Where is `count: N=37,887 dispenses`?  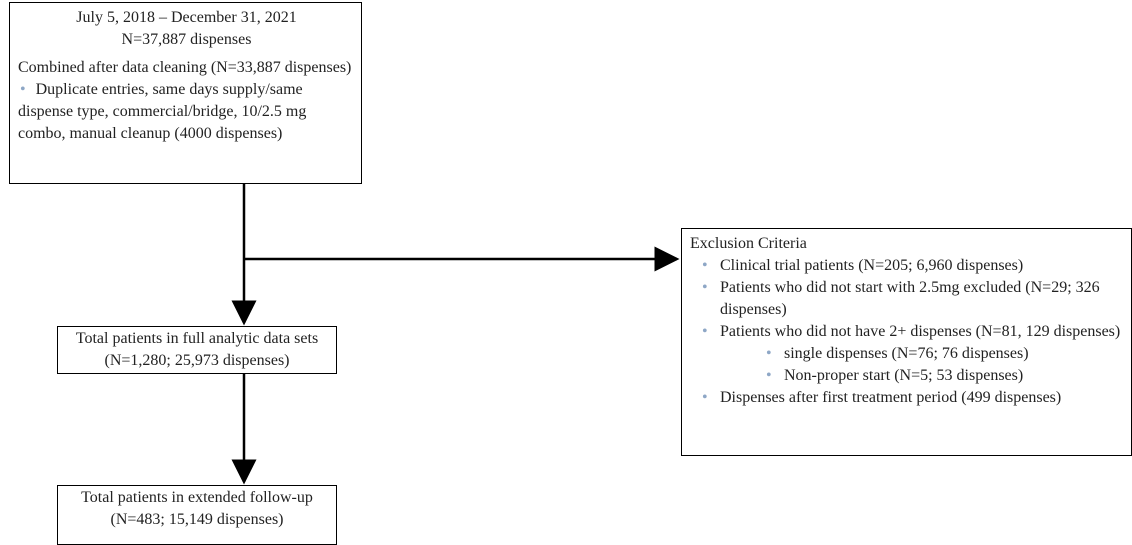
count: N=37,887 dispenses is located at coordinates (186, 39).